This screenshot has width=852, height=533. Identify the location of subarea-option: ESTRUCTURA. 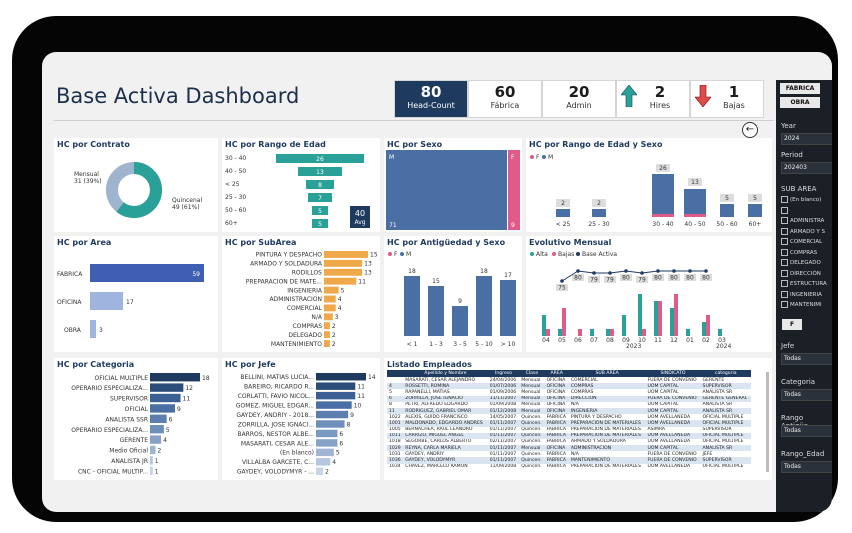
(804, 283).